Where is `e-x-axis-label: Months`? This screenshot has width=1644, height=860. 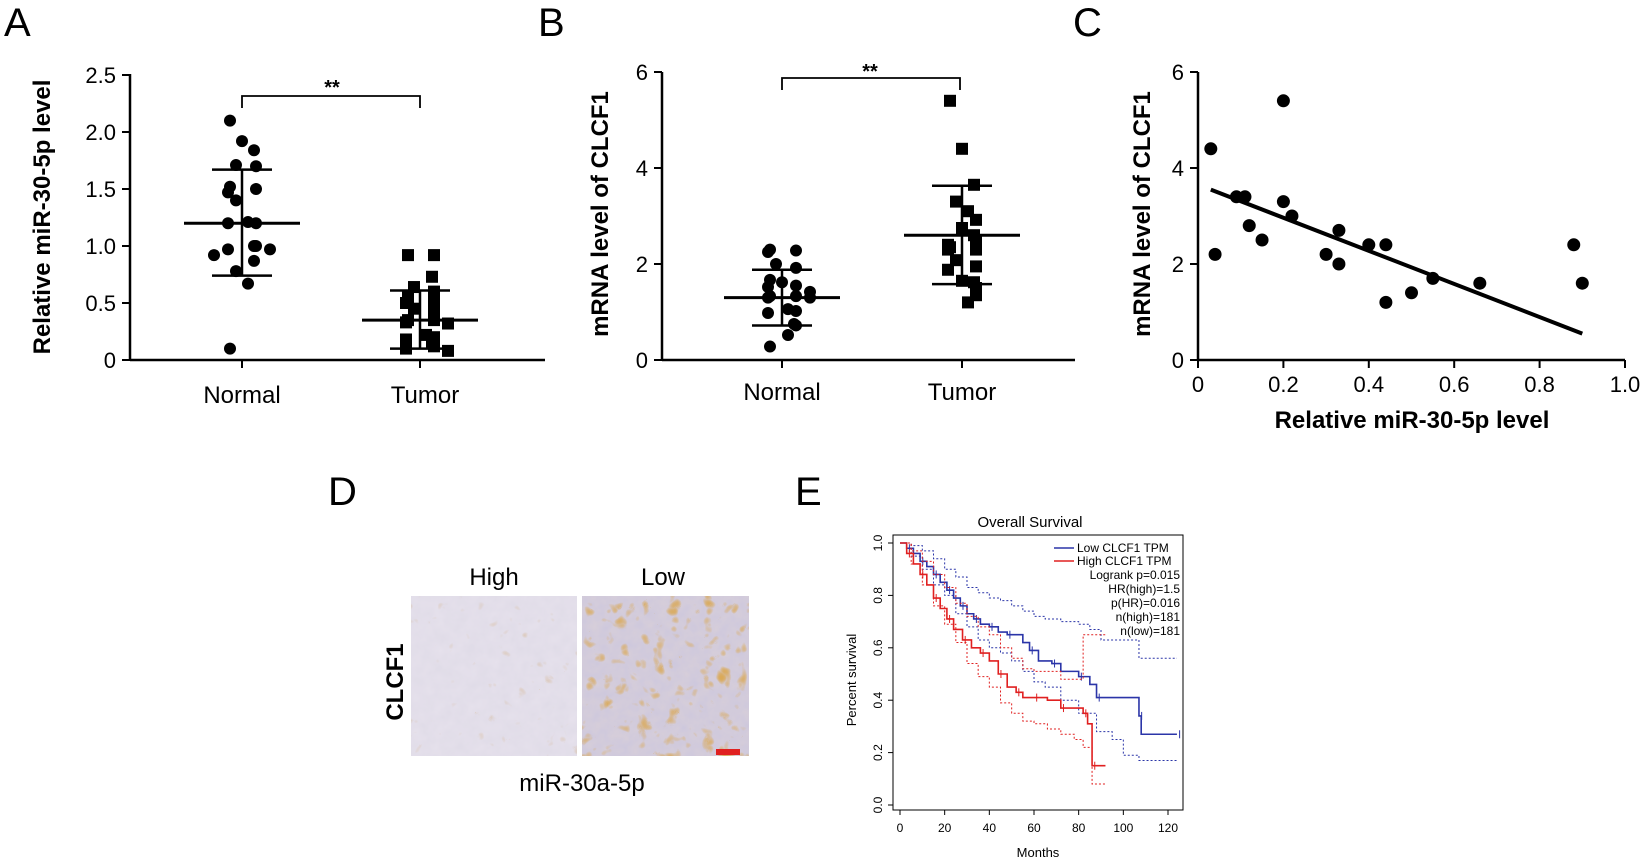 e-x-axis-label: Months is located at coordinates (1038, 852).